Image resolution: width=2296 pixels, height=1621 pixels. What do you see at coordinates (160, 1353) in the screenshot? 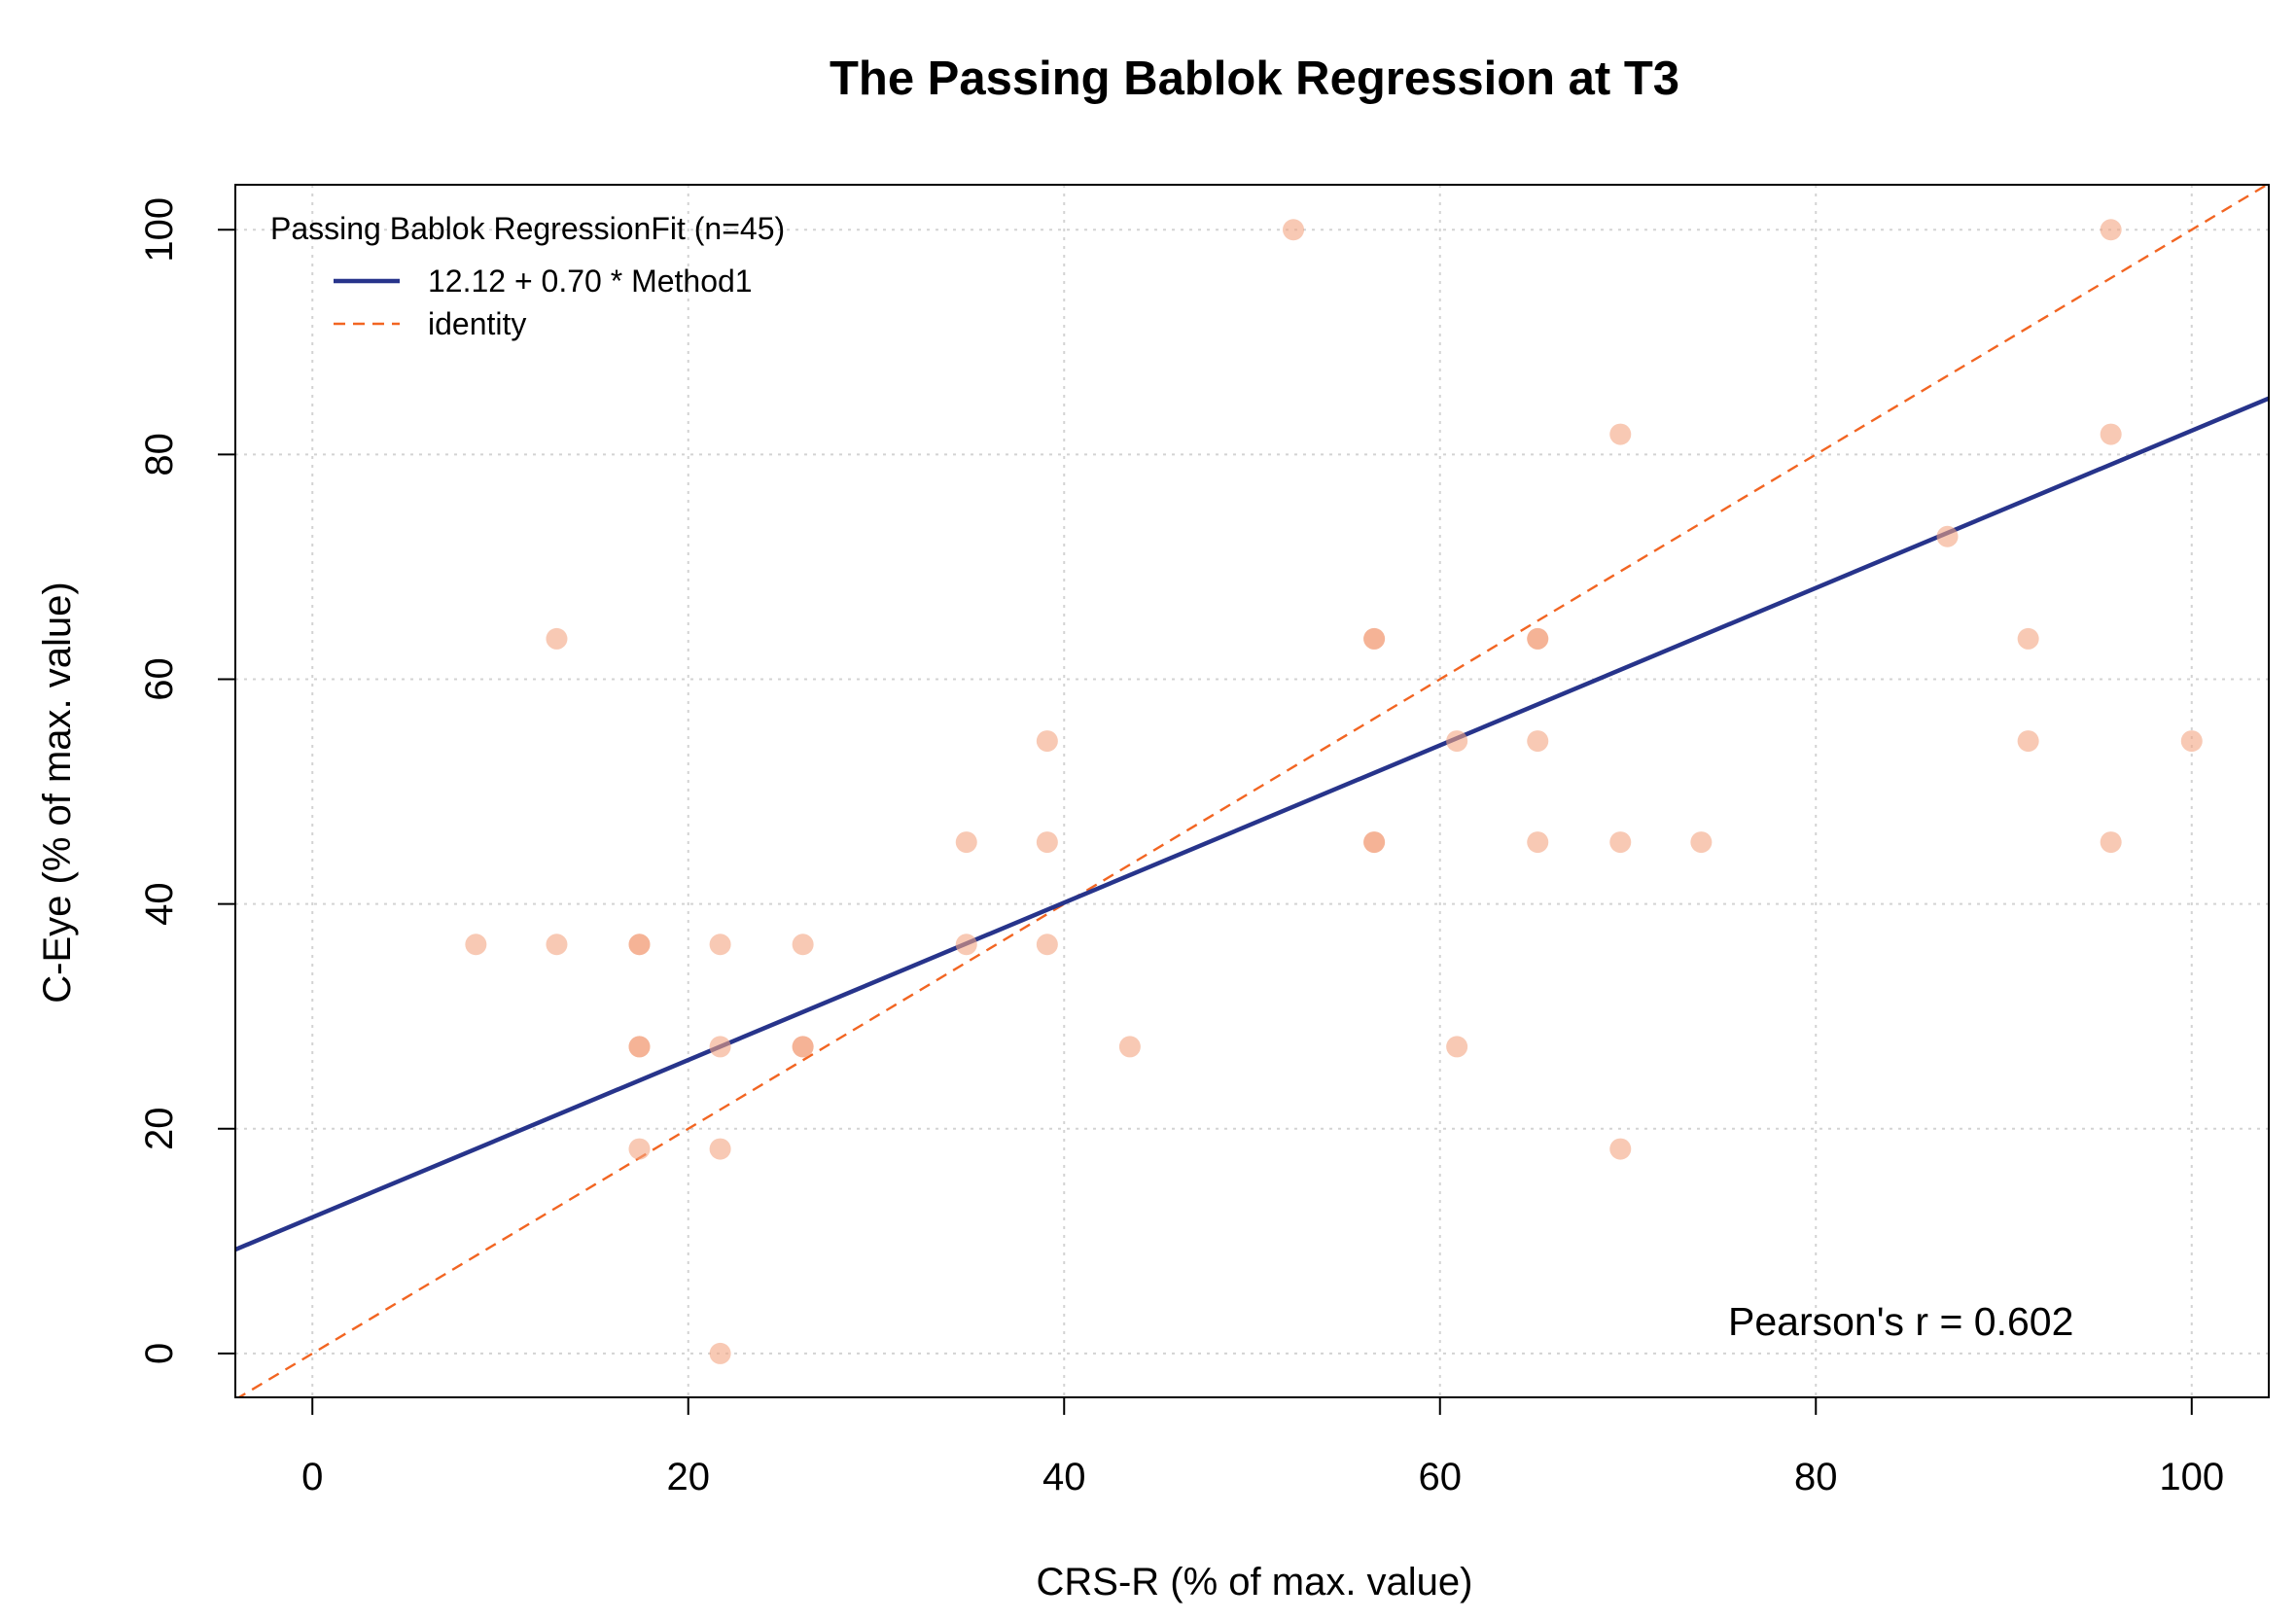
I see `y-tick-label: 0` at bounding box center [160, 1353].